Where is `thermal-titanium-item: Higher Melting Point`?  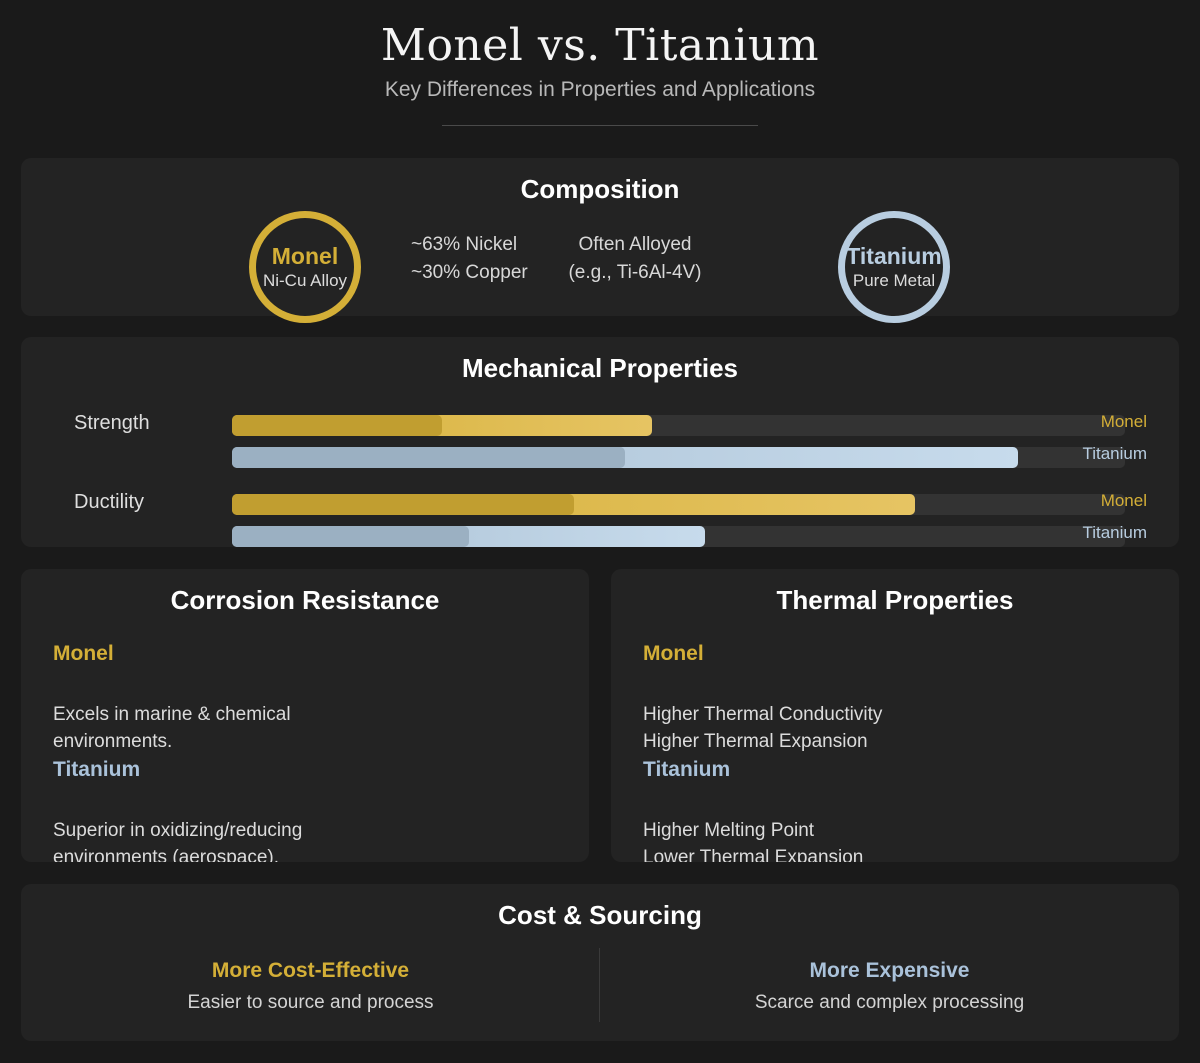
thermal-titanium-item: Higher Melting Point is located at coordinates (729, 830).